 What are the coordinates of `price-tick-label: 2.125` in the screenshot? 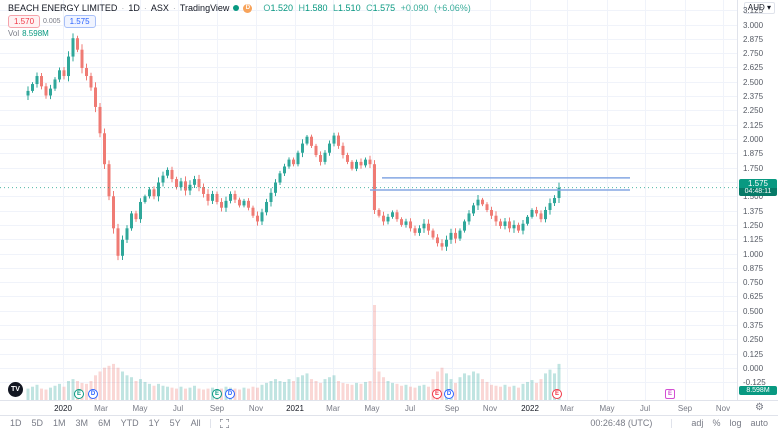 It's located at (753, 125).